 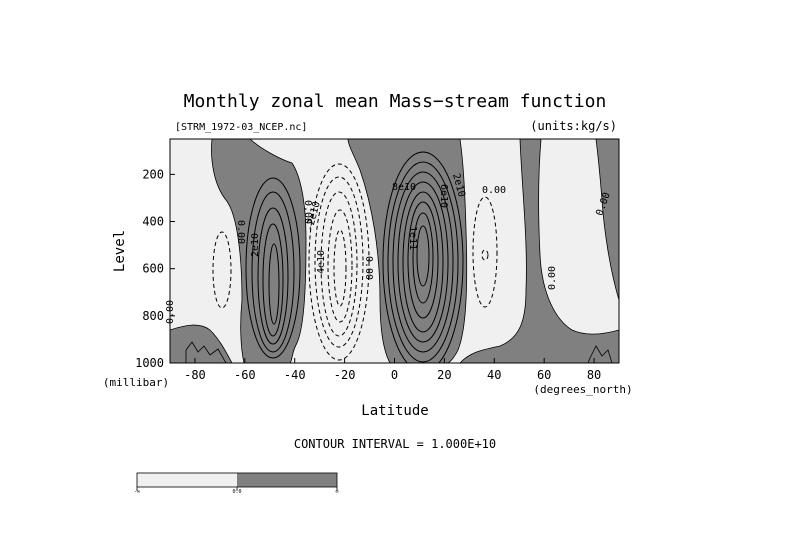 What do you see at coordinates (594, 375) in the screenshot?
I see `x-tick-label-8: 80` at bounding box center [594, 375].